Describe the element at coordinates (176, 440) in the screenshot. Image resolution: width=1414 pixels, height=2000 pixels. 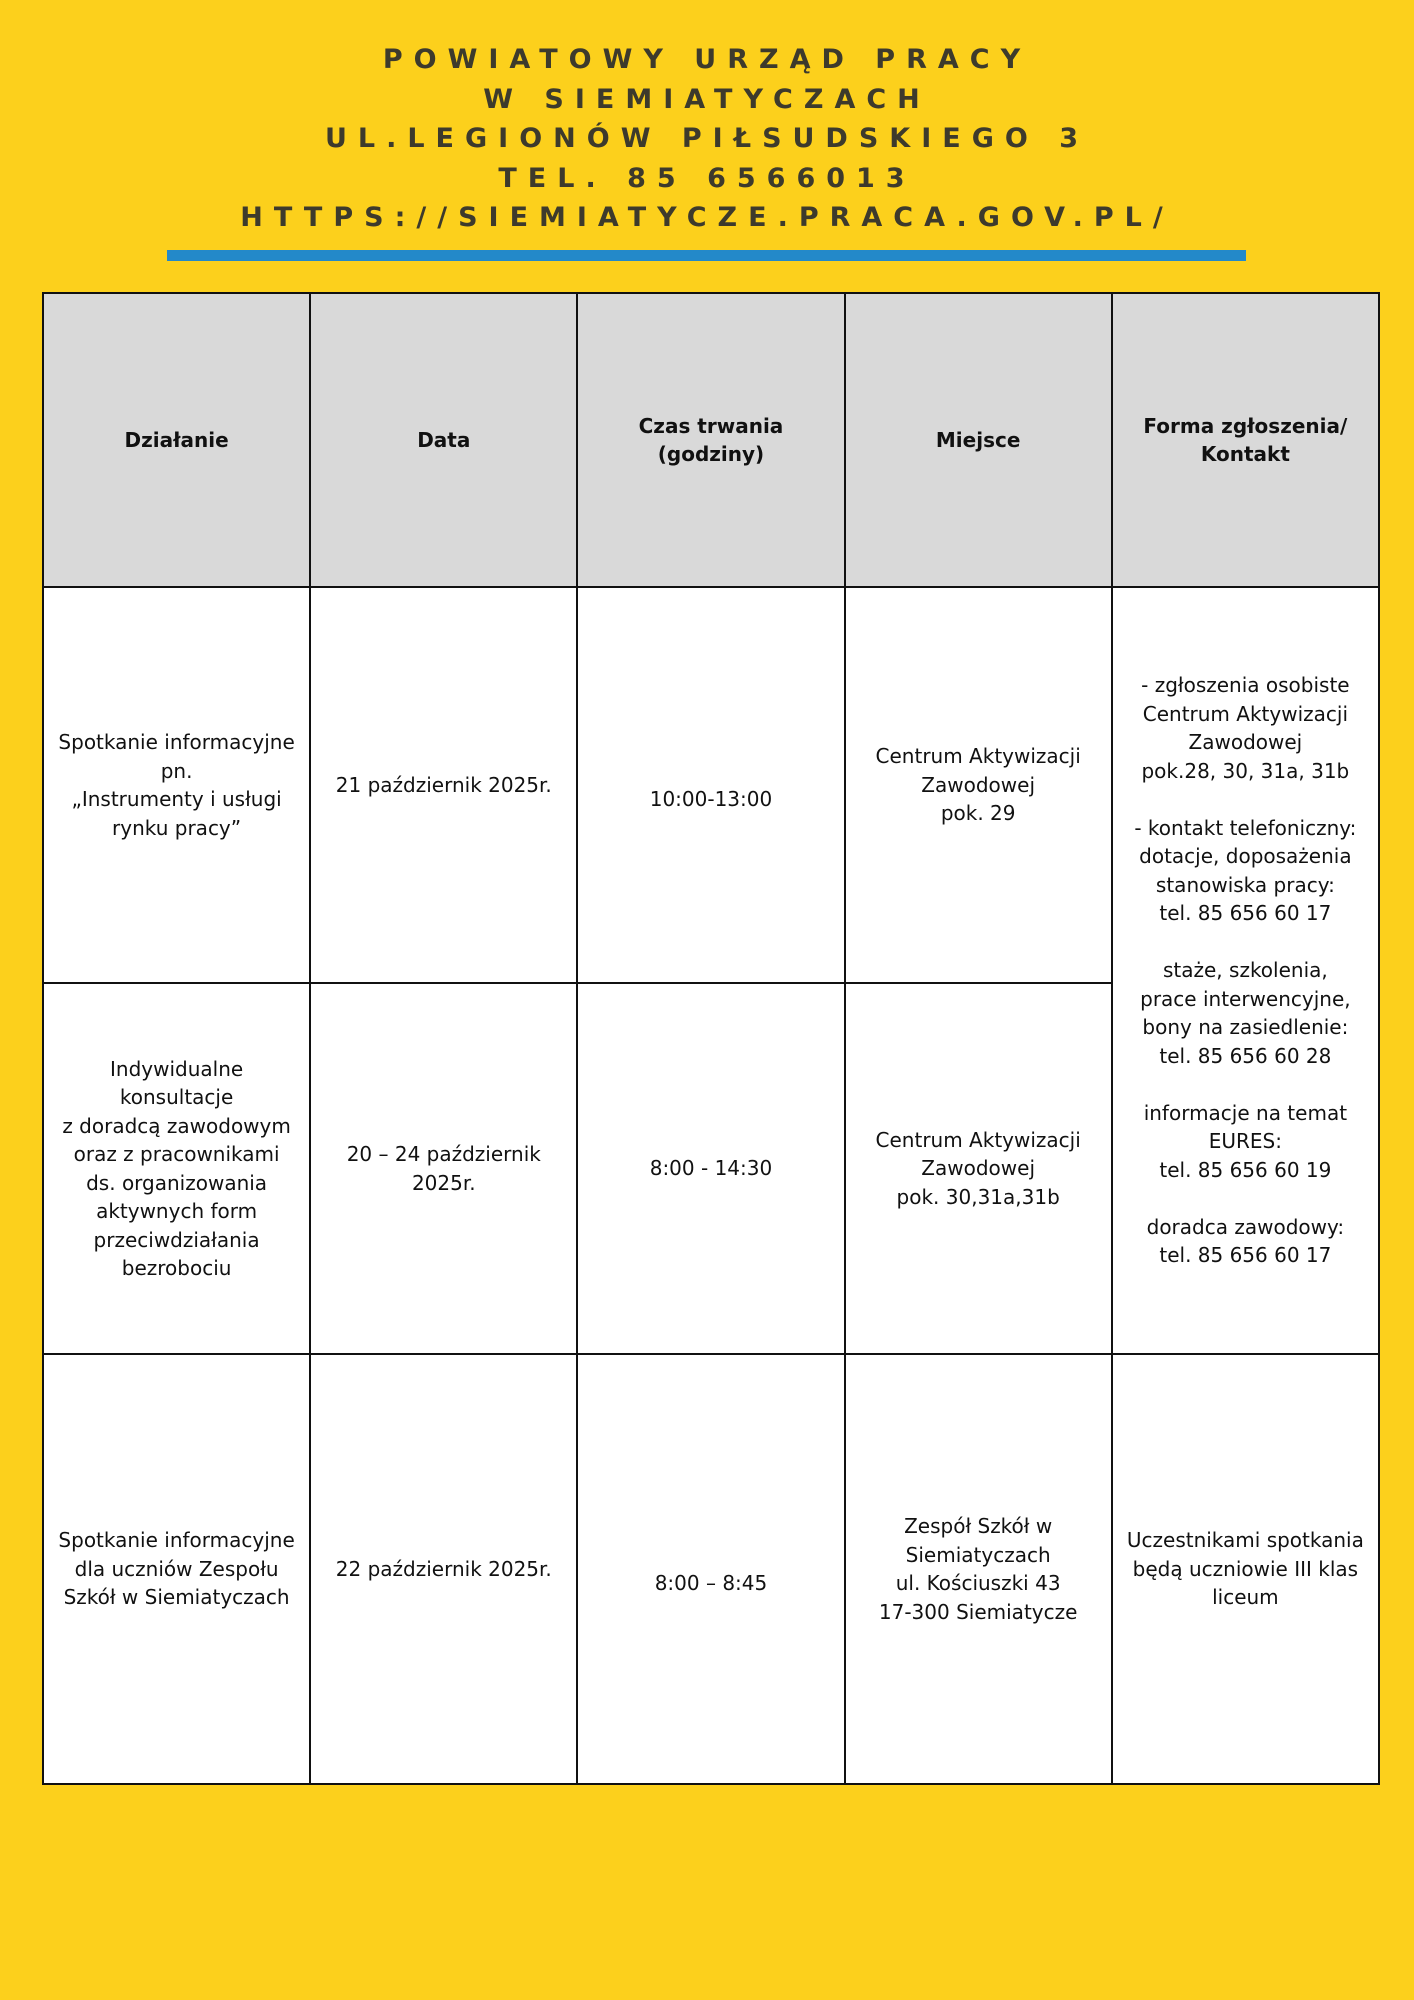
I see `column-header-action: Działanie` at that location.